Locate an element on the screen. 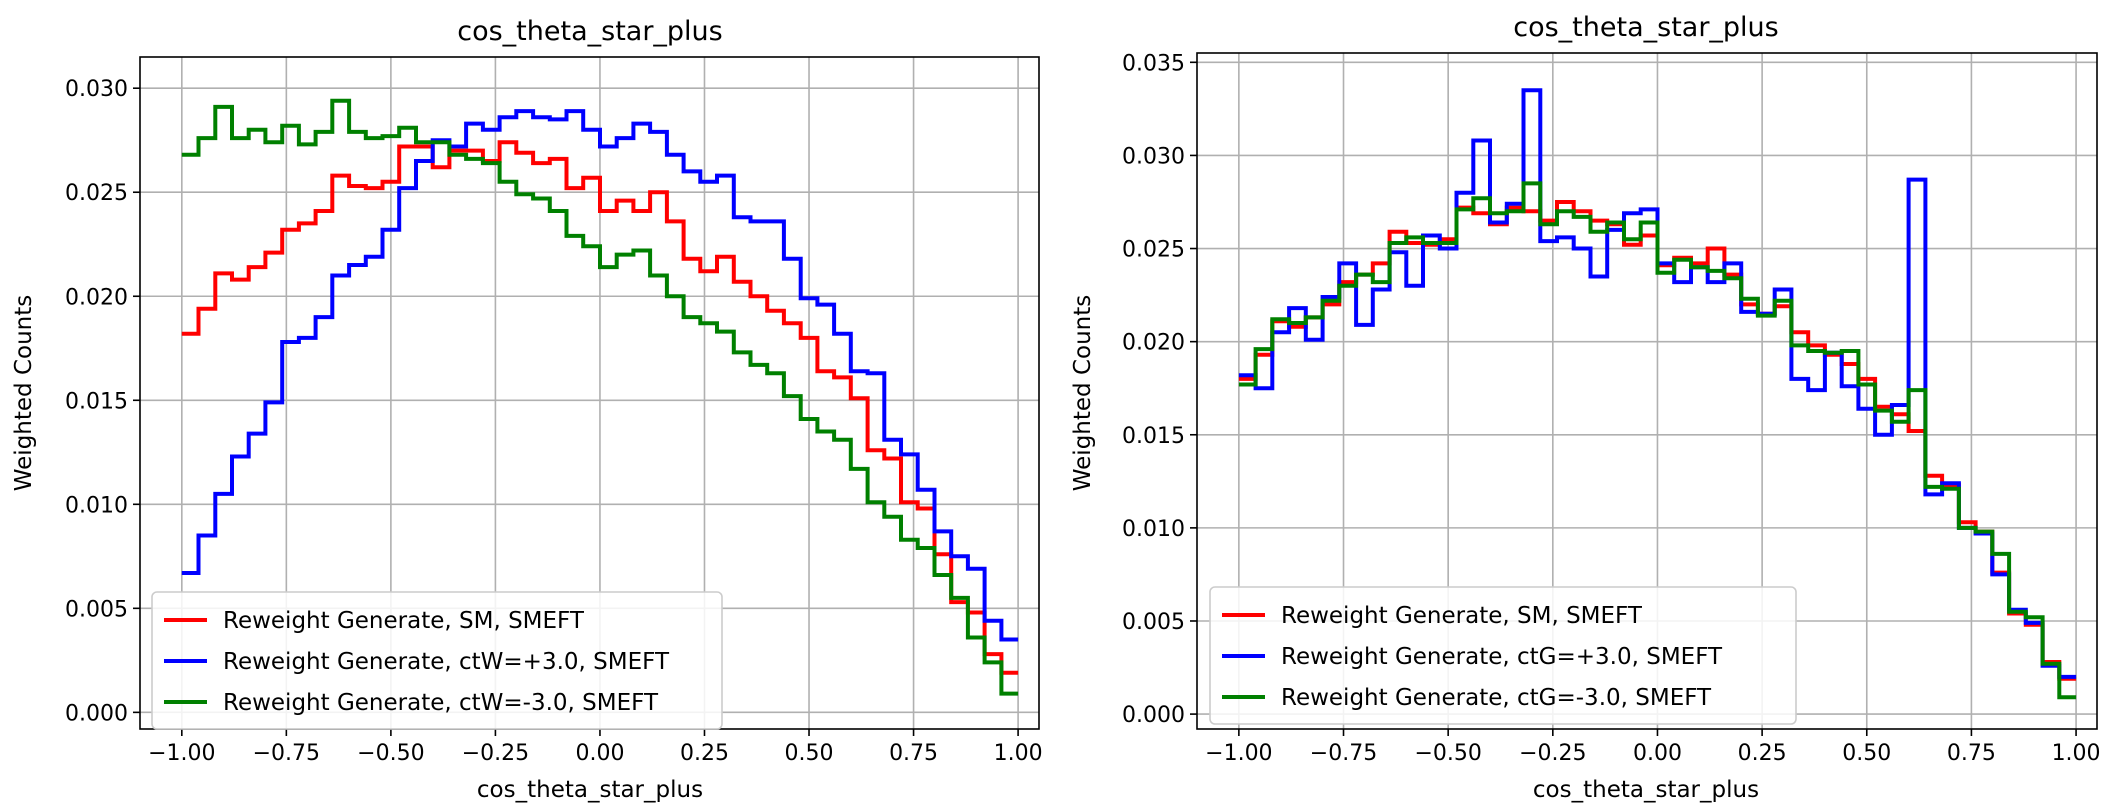 The image size is (2113, 809). chart-1-x-axis-label: cos_theta_star_plus is located at coordinates (590, 790).